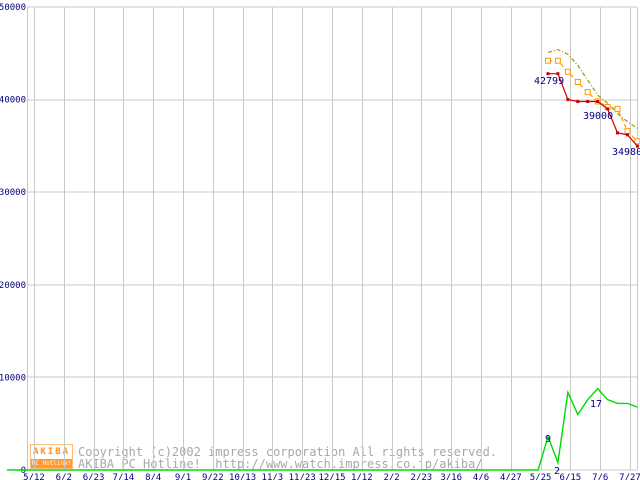 The width and height of the screenshot is (640, 480). Describe the element at coordinates (451, 476) in the screenshot. I see `x-tick-label: 3/16` at that location.